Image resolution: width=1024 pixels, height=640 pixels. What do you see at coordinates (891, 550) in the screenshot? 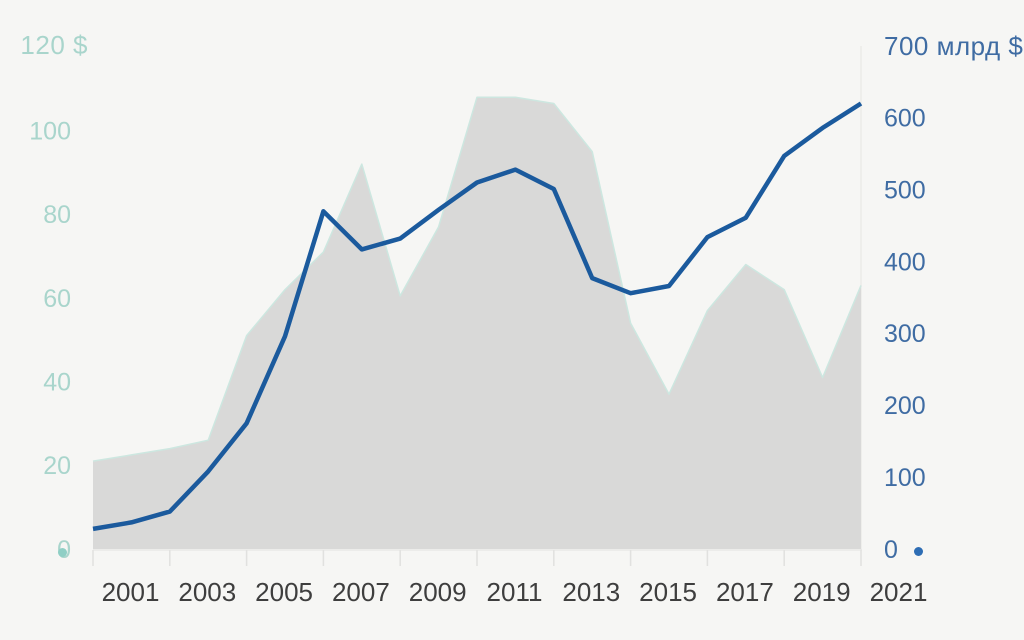
I see `right-axis-tick-label: 0` at bounding box center [891, 550].